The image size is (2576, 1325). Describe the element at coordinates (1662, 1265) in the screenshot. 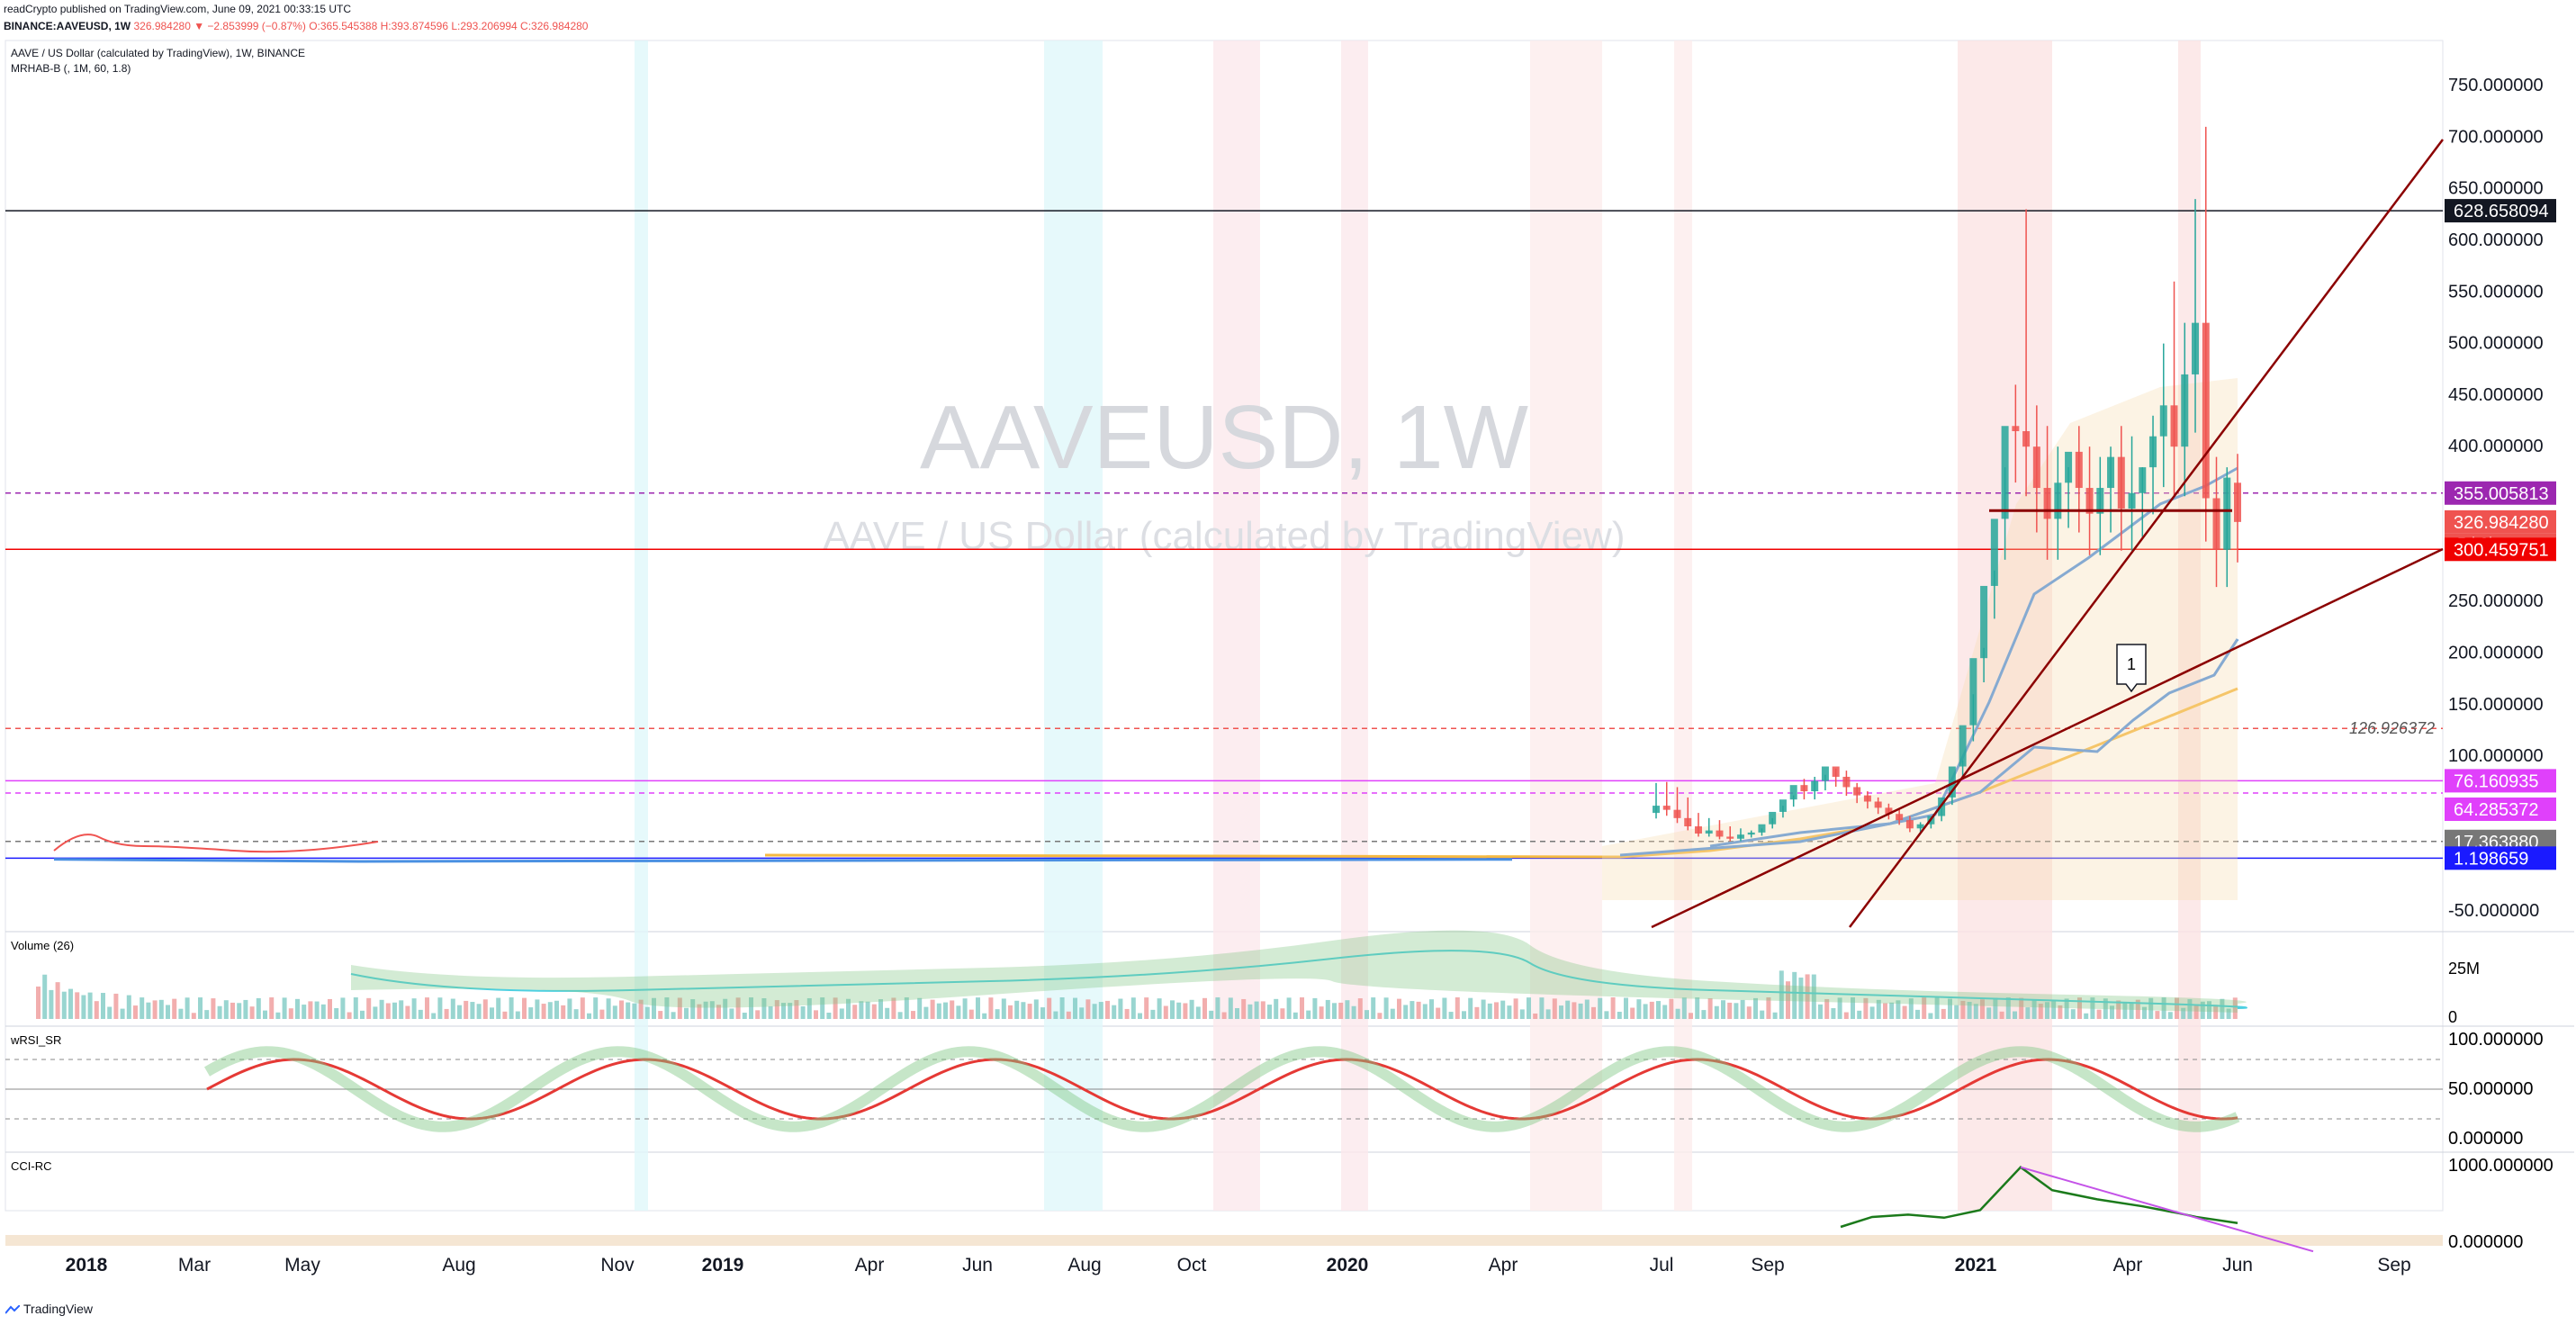

I see `time-tick-label: Jul` at that location.